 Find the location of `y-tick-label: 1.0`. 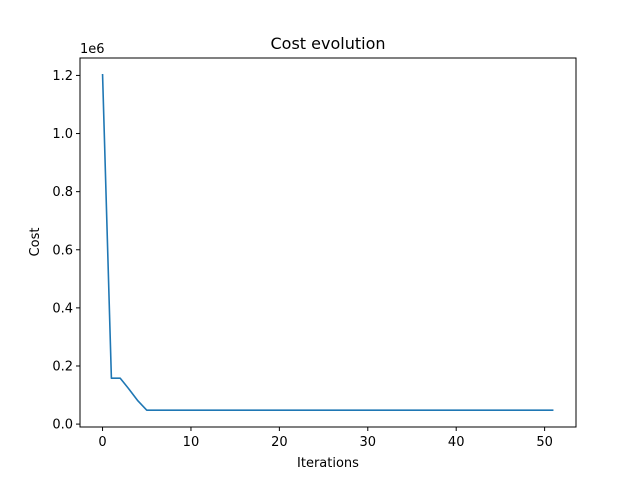

y-tick-label: 1.0 is located at coordinates (62, 134).